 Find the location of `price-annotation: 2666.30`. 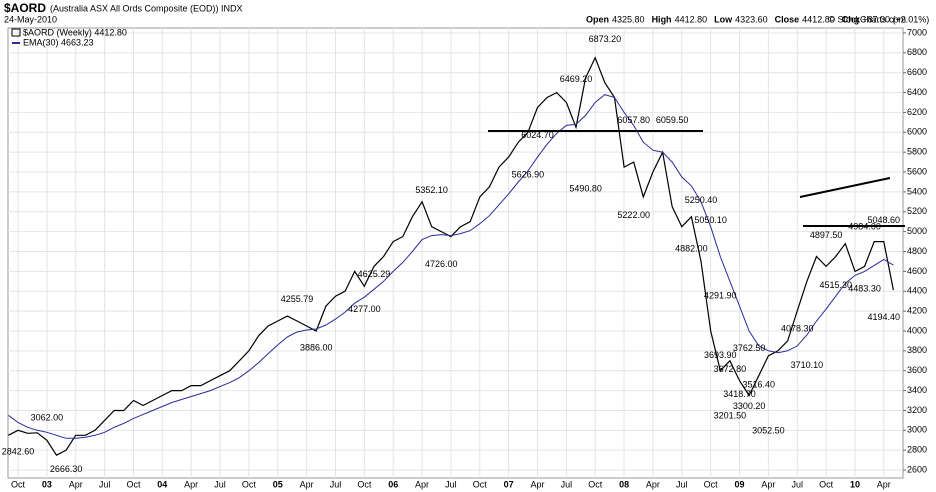

price-annotation: 2666.30 is located at coordinates (66, 469).